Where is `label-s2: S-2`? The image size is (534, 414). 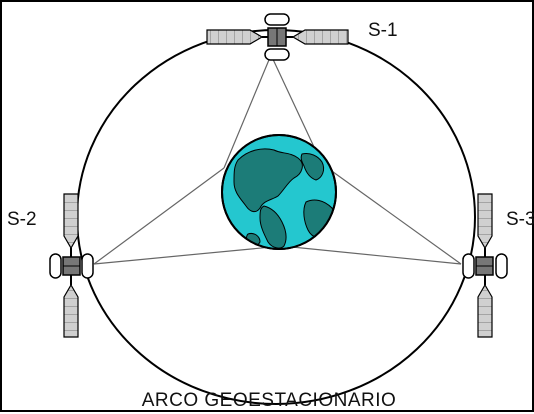 label-s2: S-2 is located at coordinates (22, 219).